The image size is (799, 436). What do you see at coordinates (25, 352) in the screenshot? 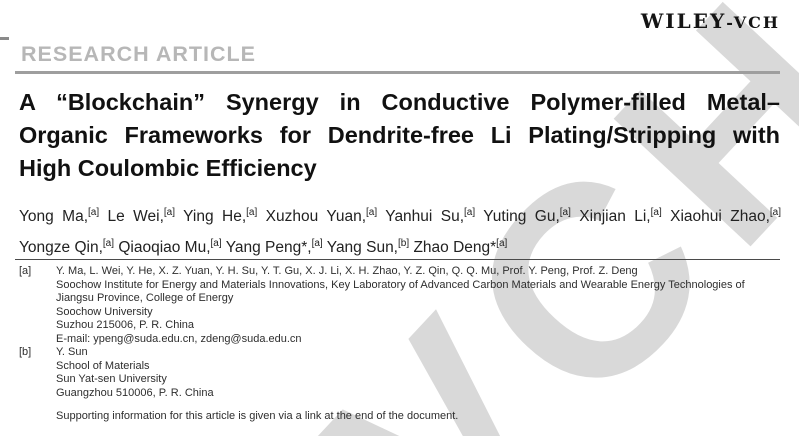
I see `affiliation-label: [b]` at bounding box center [25, 352].